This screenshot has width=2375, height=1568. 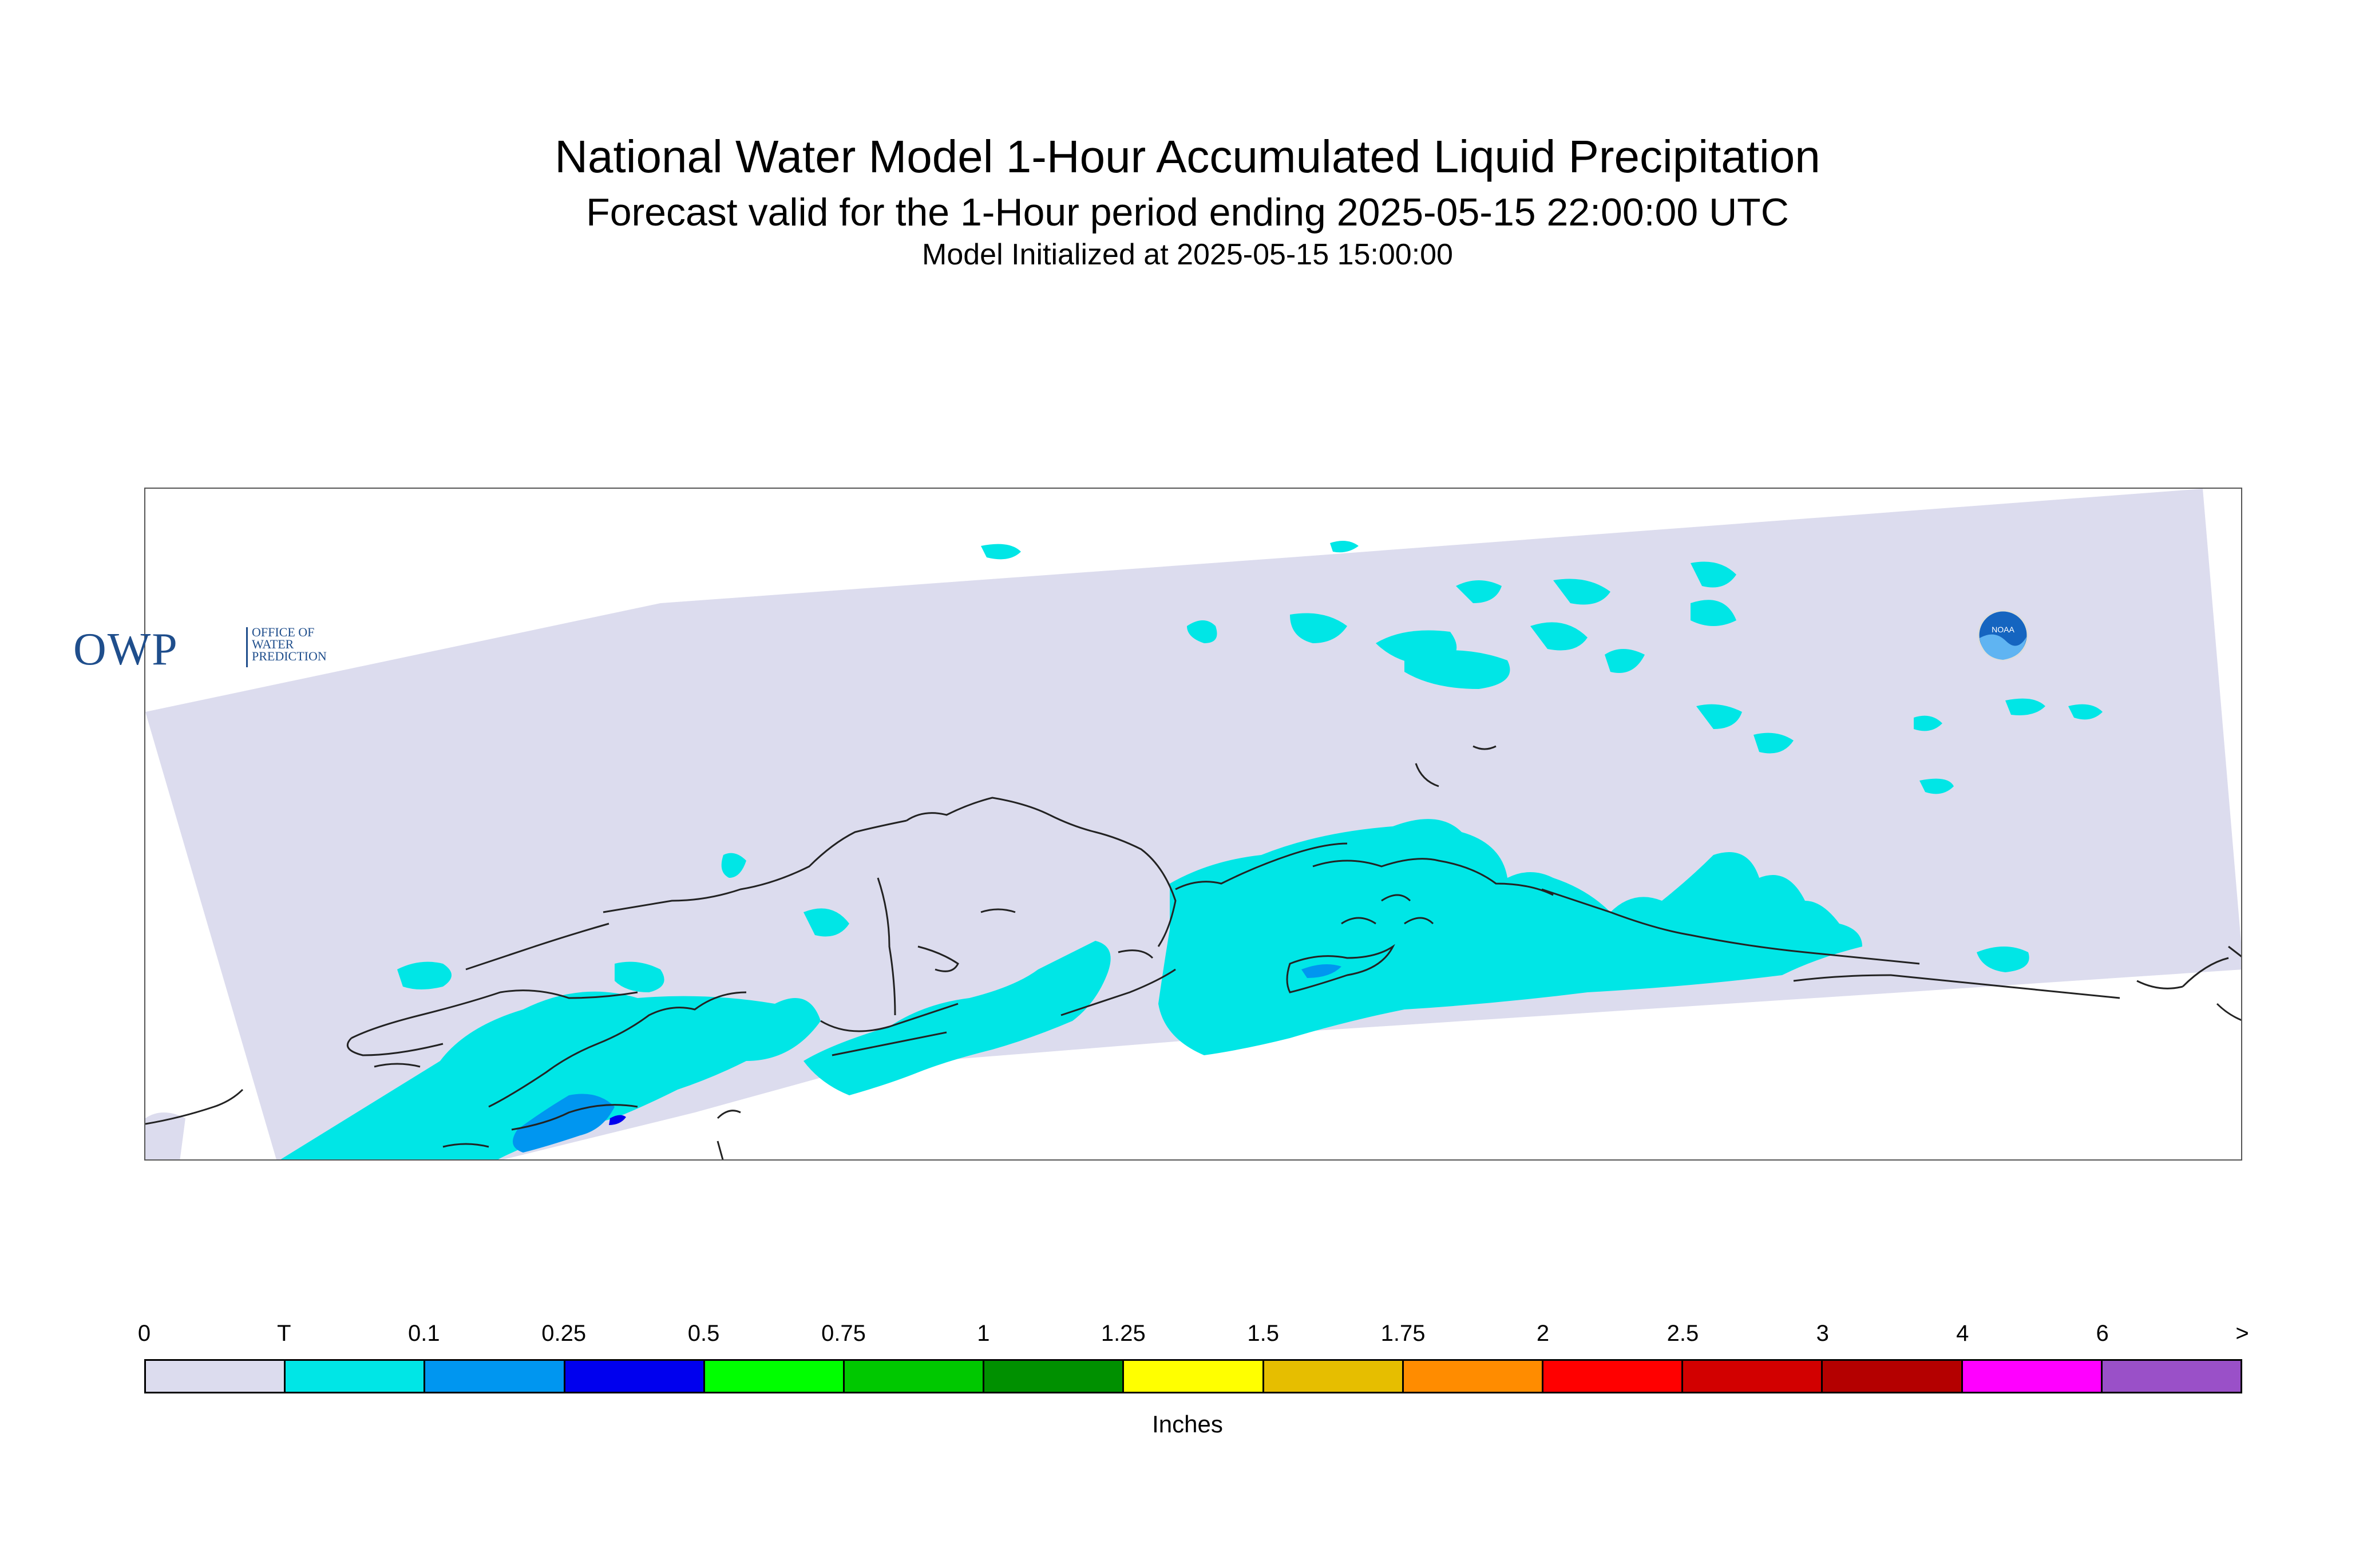 I want to click on model-init-time: Model Initialized at 2025-05-15 15:00:00, so click(x=1187, y=254).